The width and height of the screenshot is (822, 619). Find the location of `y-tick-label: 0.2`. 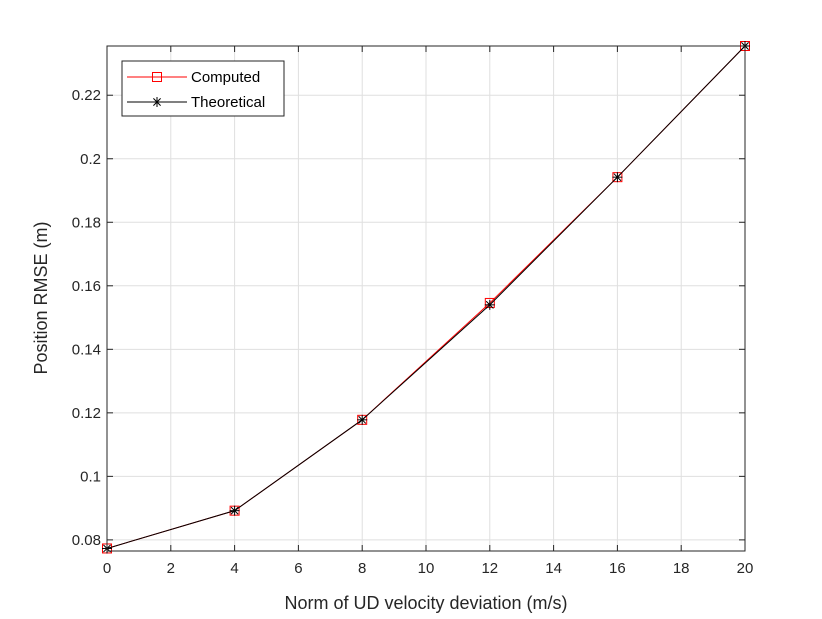

y-tick-label: 0.2 is located at coordinates (90, 159).